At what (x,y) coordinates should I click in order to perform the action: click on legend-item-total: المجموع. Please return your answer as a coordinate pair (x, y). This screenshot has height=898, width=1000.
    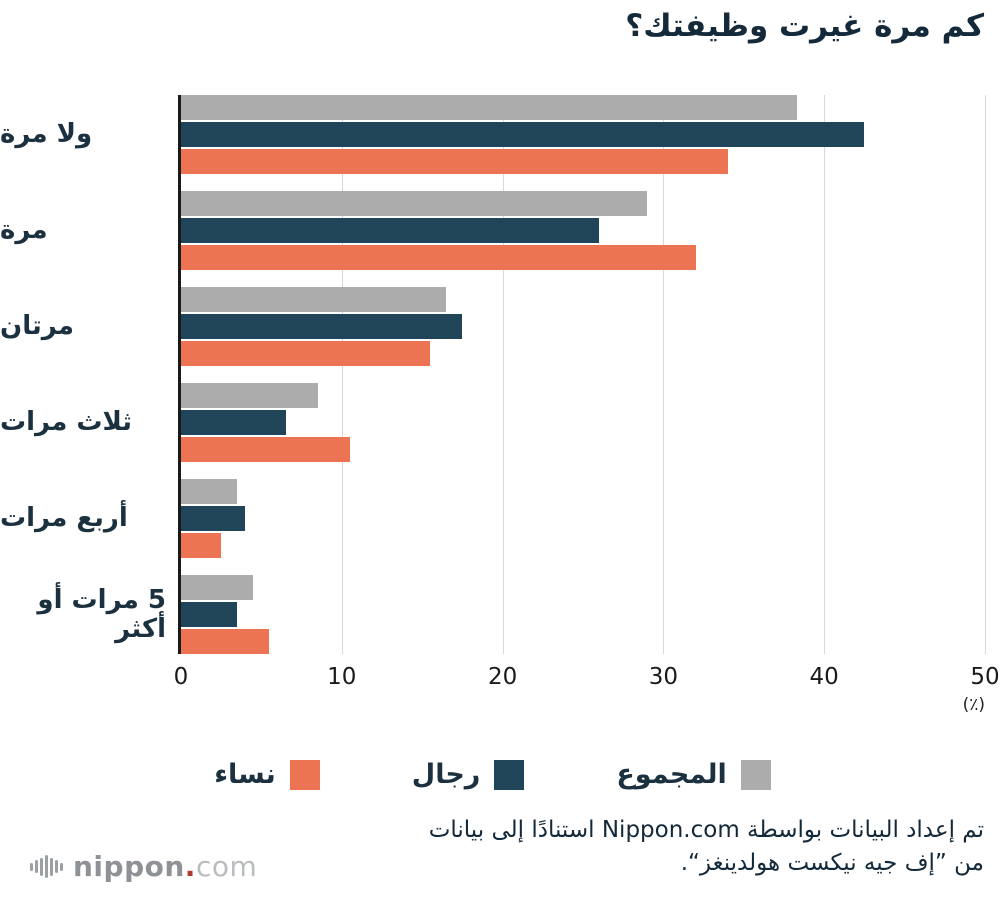
    Looking at the image, I should click on (693, 774).